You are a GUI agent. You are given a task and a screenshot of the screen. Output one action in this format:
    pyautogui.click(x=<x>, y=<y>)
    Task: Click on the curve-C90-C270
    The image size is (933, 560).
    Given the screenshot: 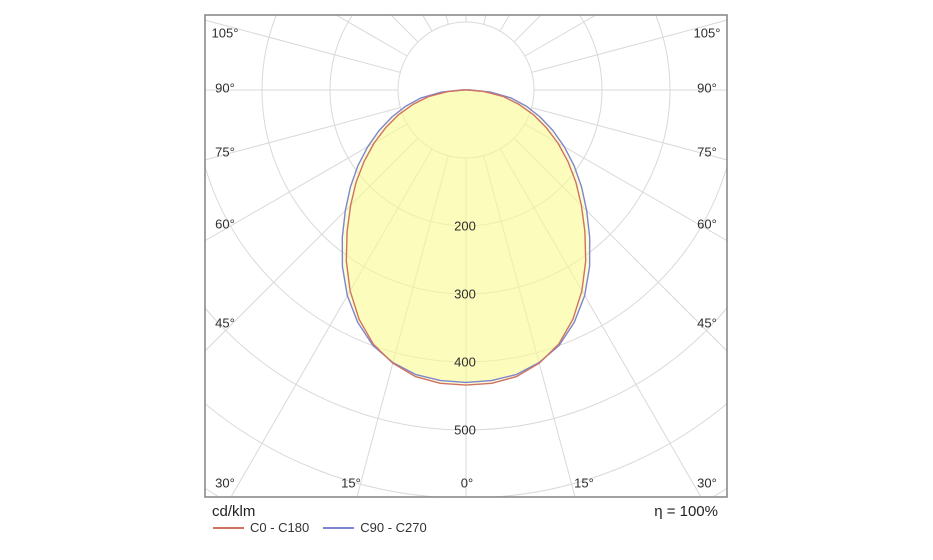 What is the action you would take?
    pyautogui.click(x=466, y=236)
    